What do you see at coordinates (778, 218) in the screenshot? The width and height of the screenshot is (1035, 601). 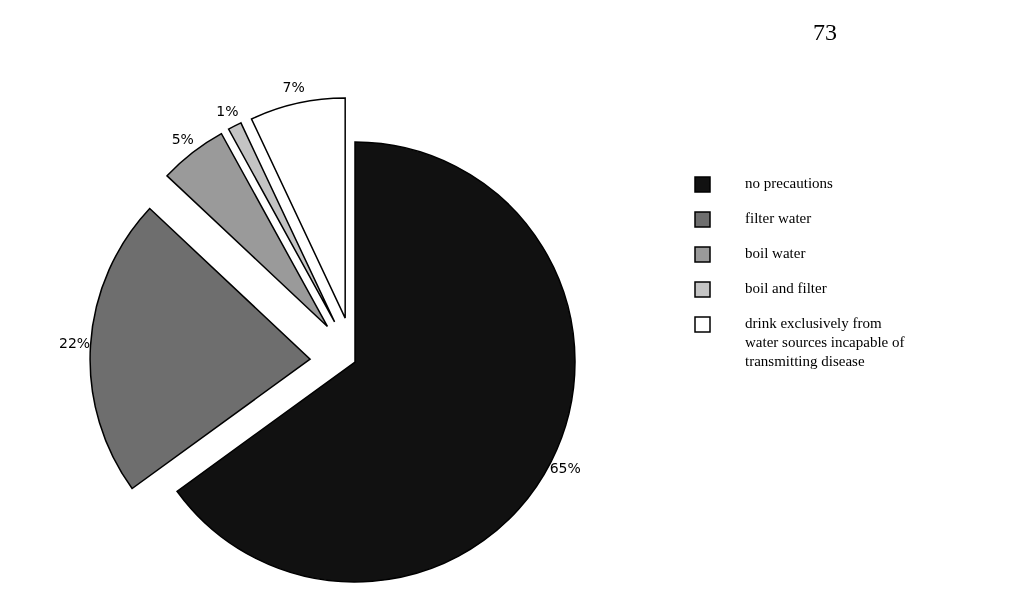 I see `legend-label: filter water` at bounding box center [778, 218].